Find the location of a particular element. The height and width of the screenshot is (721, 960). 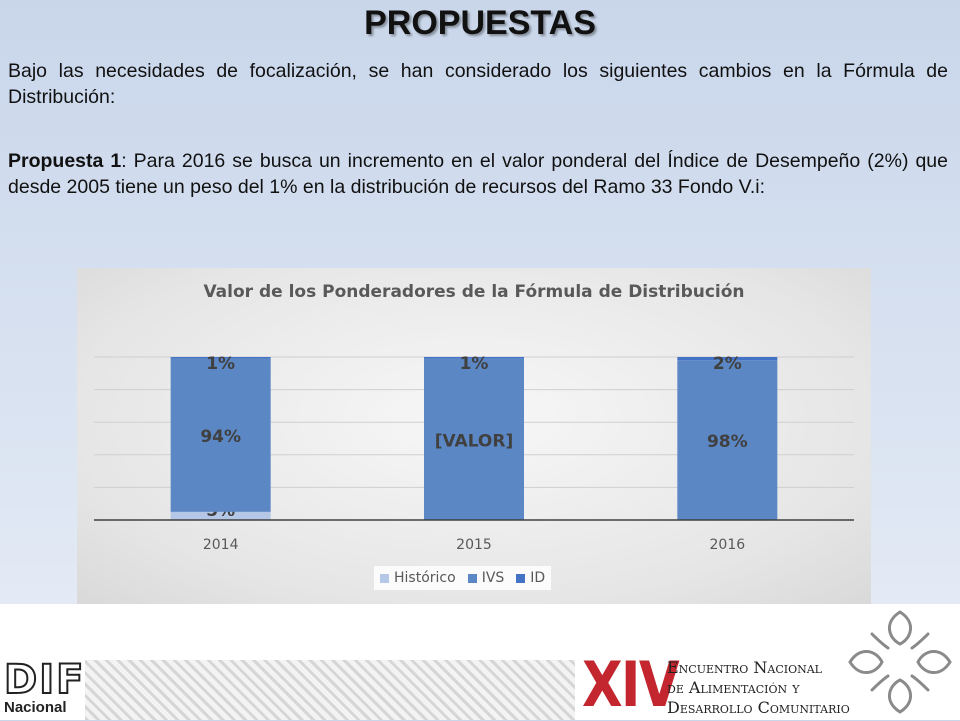

data-label: 98% is located at coordinates (727, 442).